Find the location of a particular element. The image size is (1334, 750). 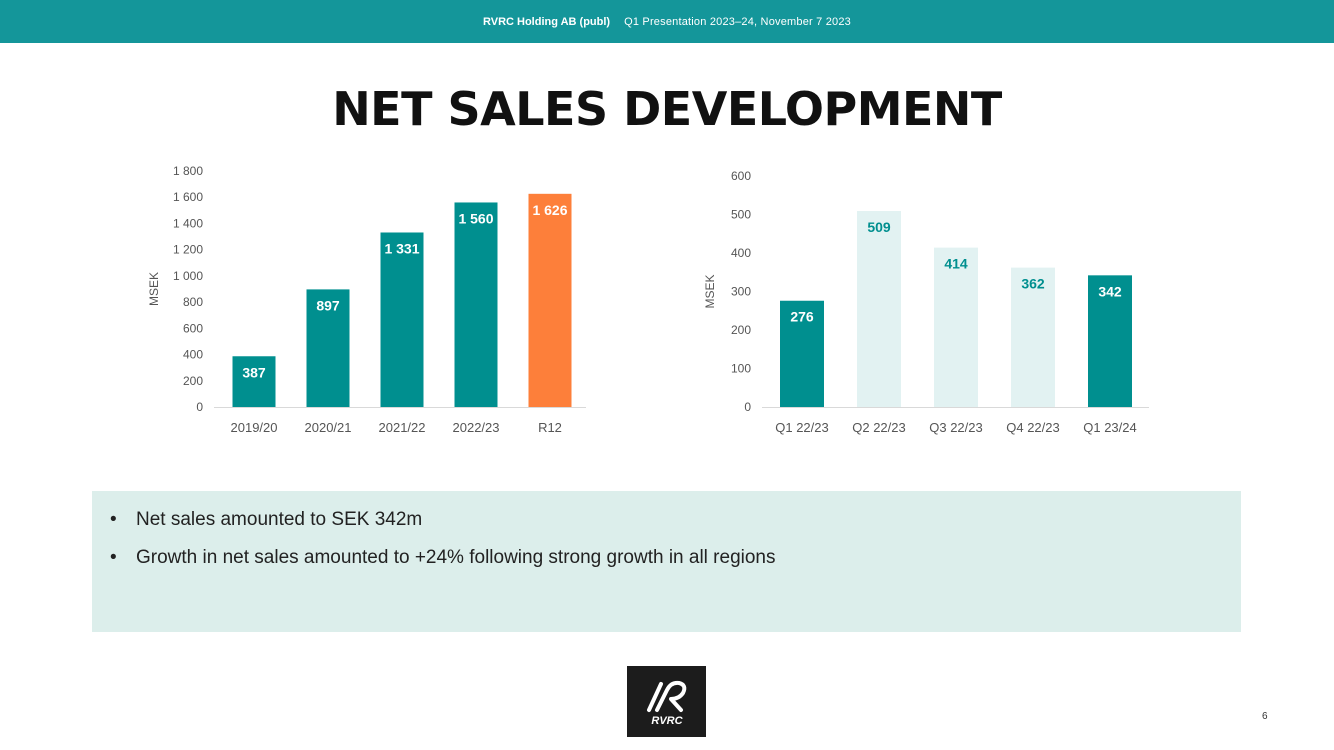

rvrc-logo-icon: RVRC is located at coordinates (667, 703).